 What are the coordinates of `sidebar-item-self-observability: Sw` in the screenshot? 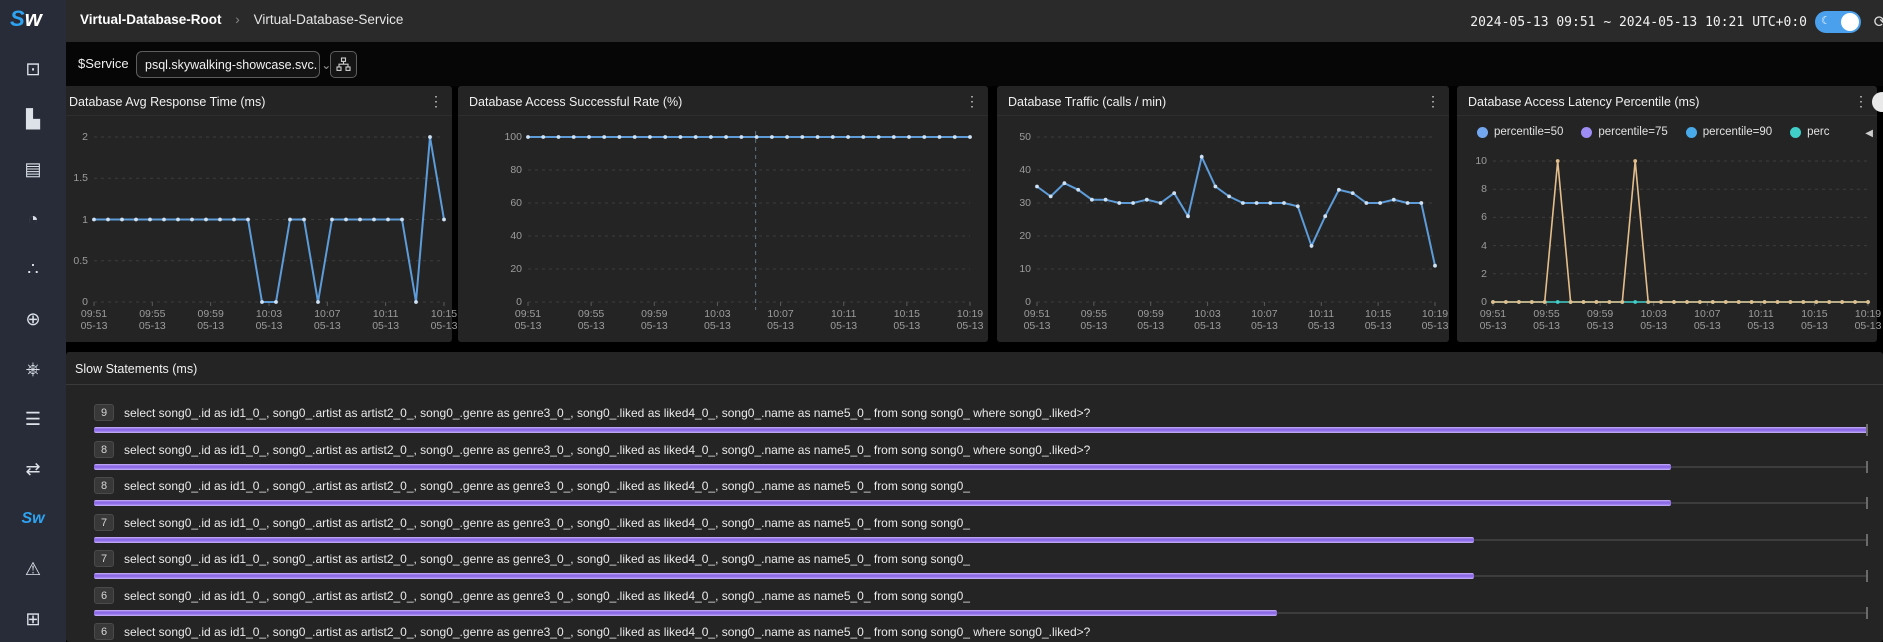 It's located at (33, 519).